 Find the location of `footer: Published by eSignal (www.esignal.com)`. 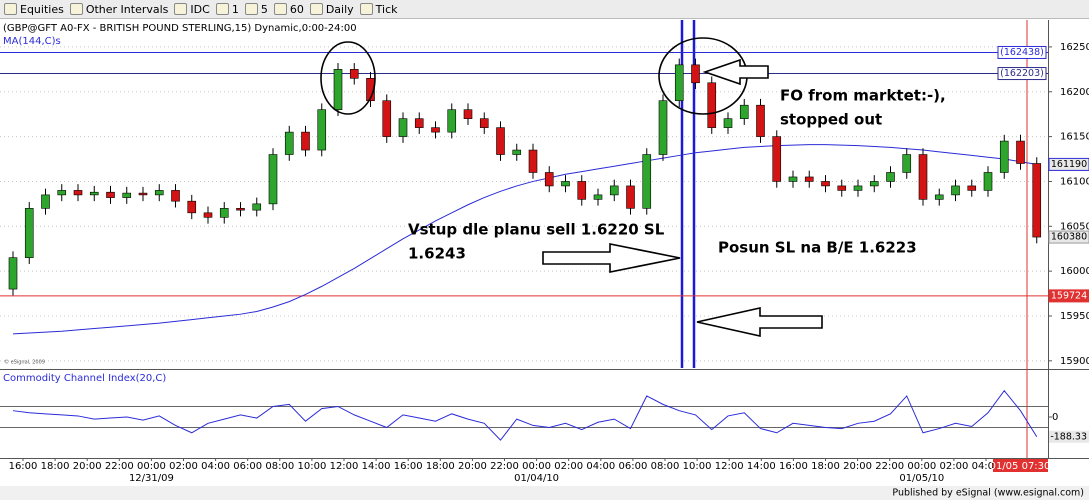

footer: Published by eSignal (www.esignal.com) is located at coordinates (988, 493).